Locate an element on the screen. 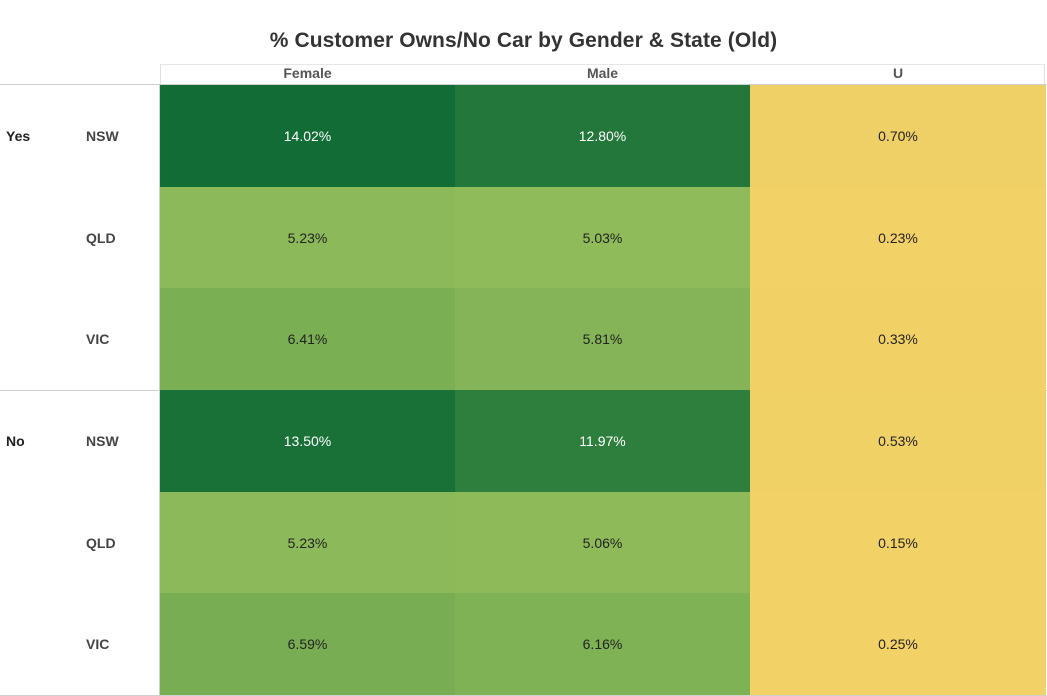  heatmap-cell: 5.06% is located at coordinates (602, 542).